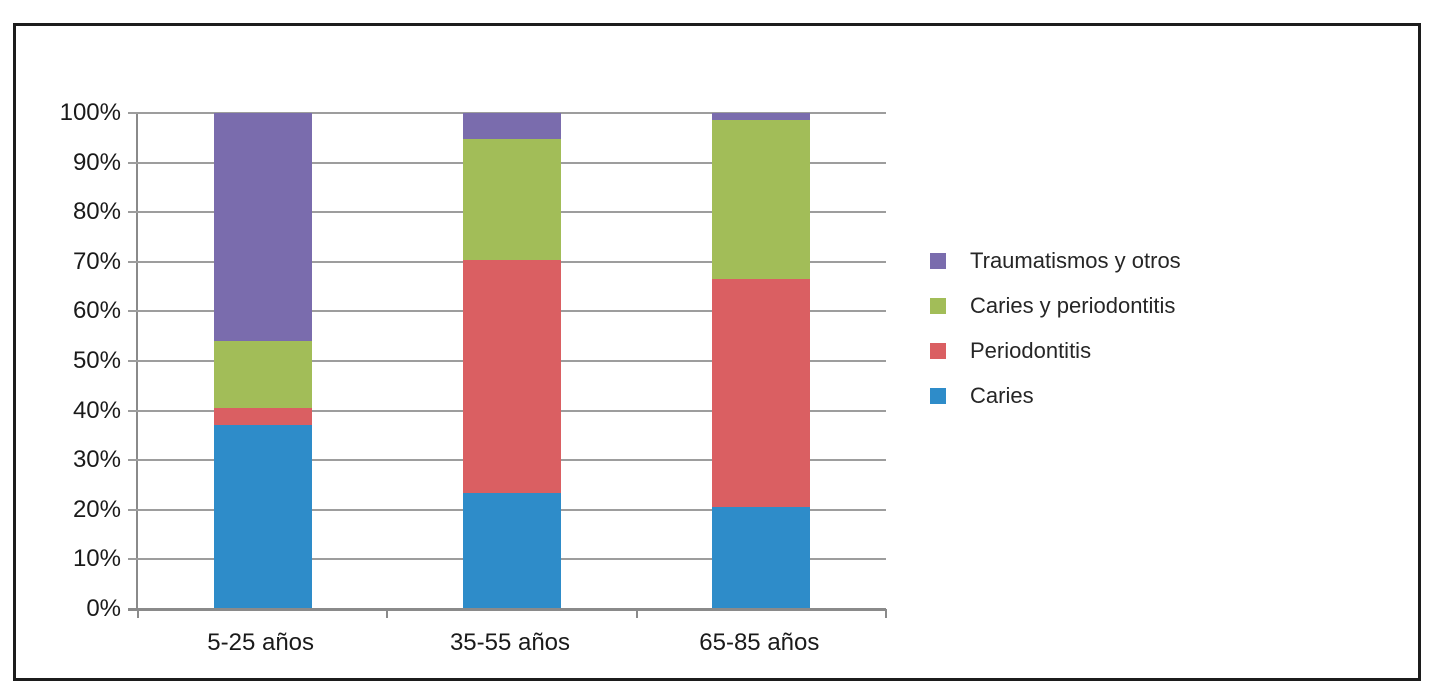 The height and width of the screenshot is (695, 1441). I want to click on x-axis-labels: 5-25 años 35-55 años 65-85 años, so click(510, 643).